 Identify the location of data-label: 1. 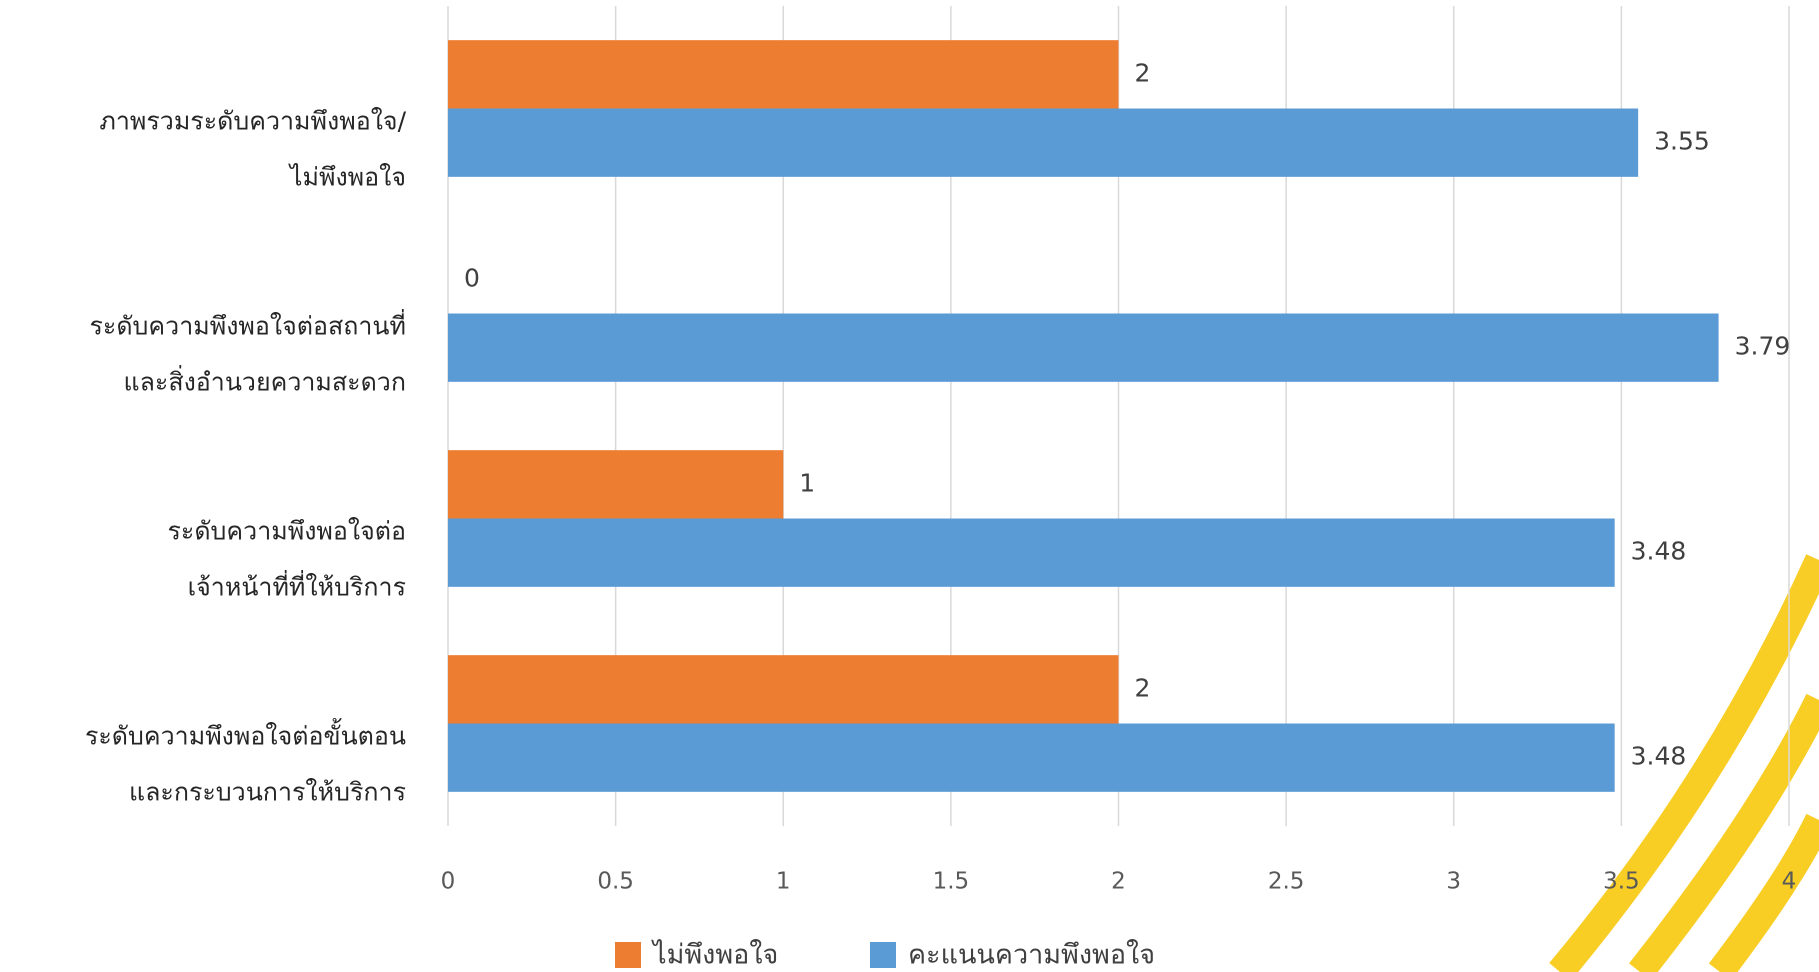
(807, 482).